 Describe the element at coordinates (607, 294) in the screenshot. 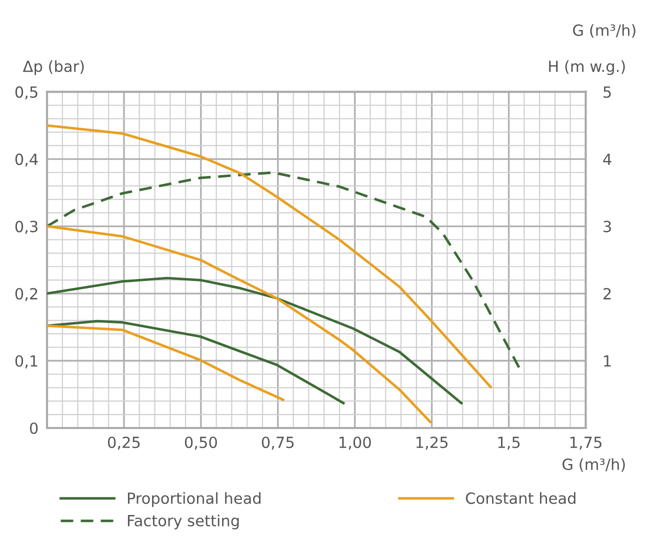

I see `y2-tick-label: 2` at that location.